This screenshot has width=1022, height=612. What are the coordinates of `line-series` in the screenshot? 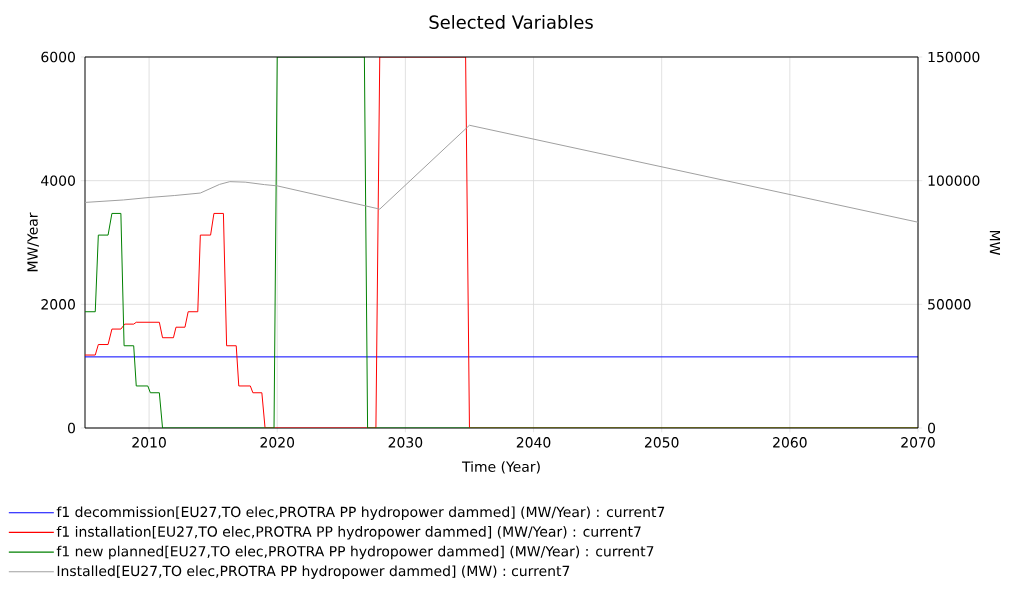 It's located at (501, 173).